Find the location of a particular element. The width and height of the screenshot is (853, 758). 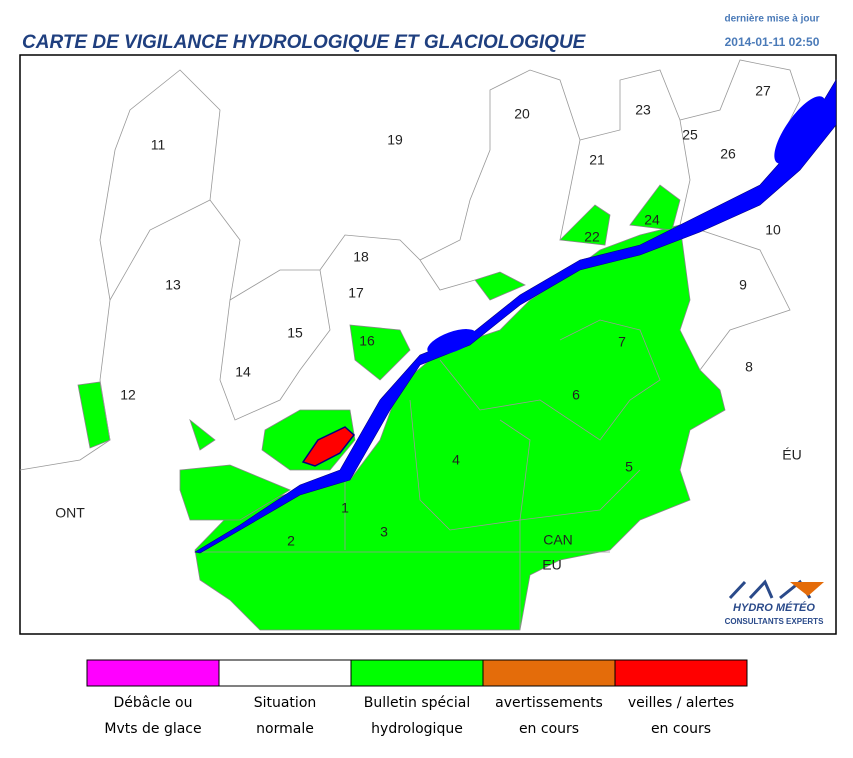

region-label: ONT is located at coordinates (70, 513).